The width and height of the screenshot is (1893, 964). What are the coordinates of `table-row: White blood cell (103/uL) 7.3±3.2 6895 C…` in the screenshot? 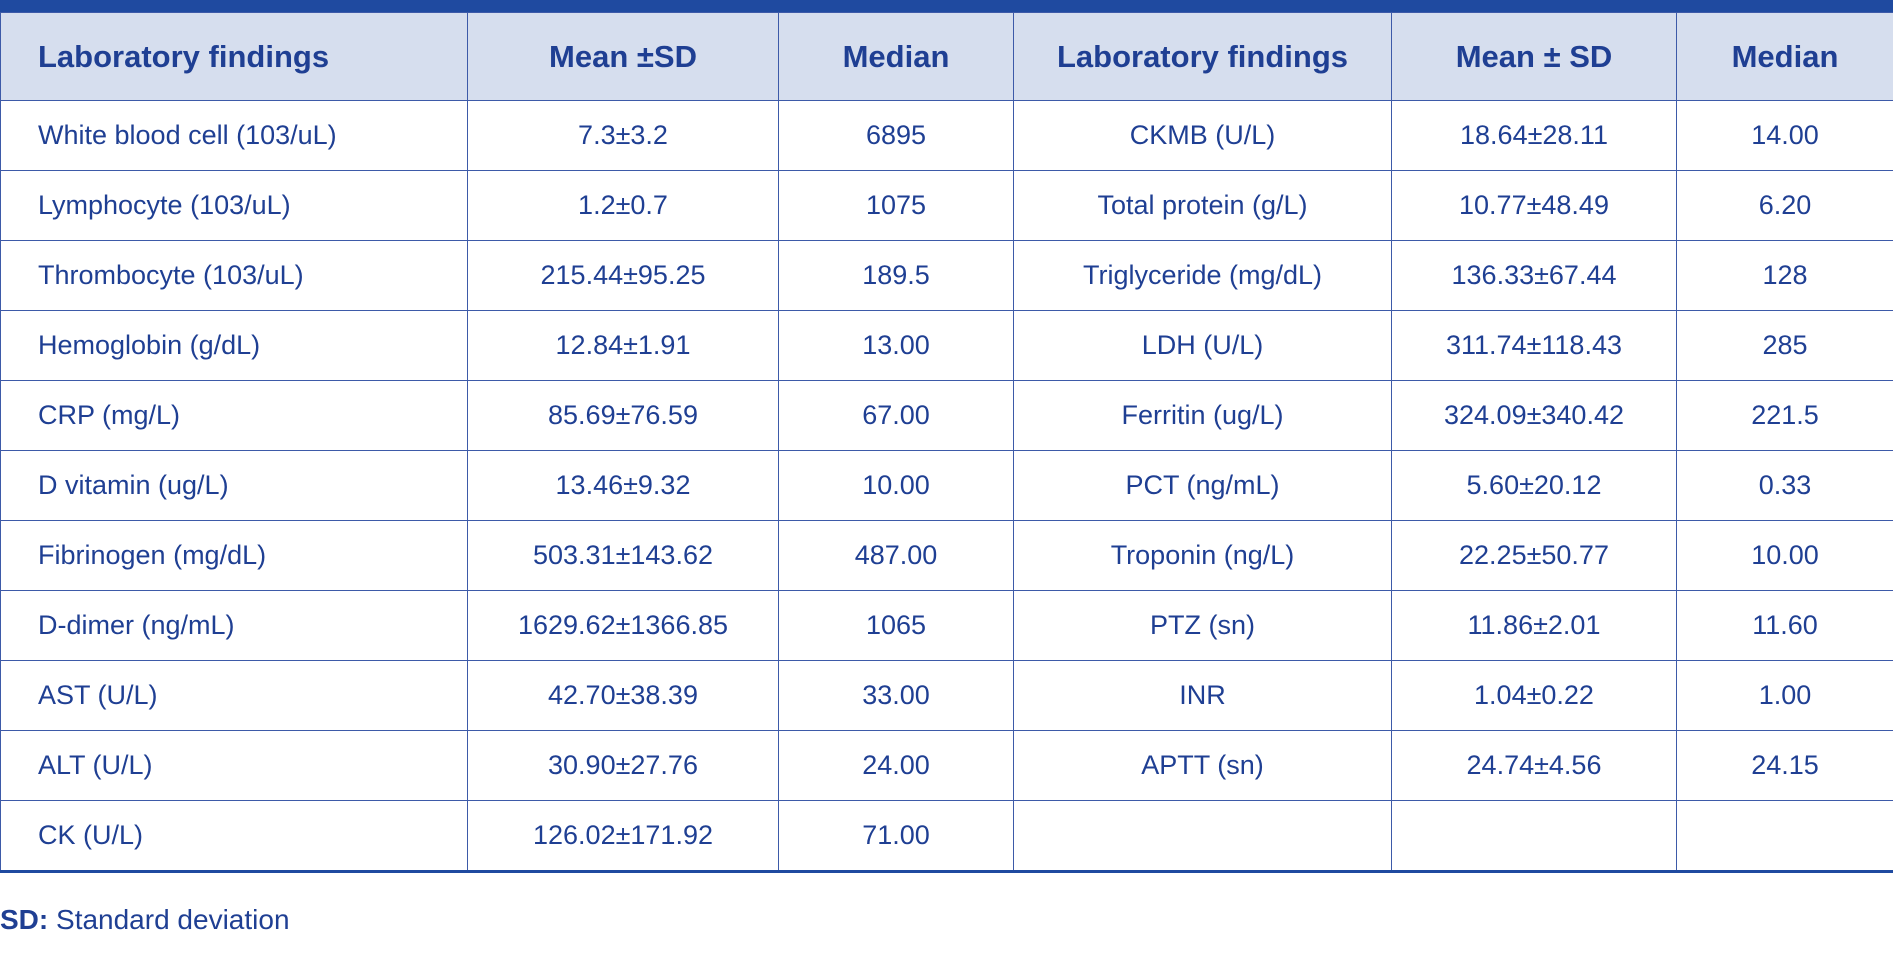 It's located at (946, 135).